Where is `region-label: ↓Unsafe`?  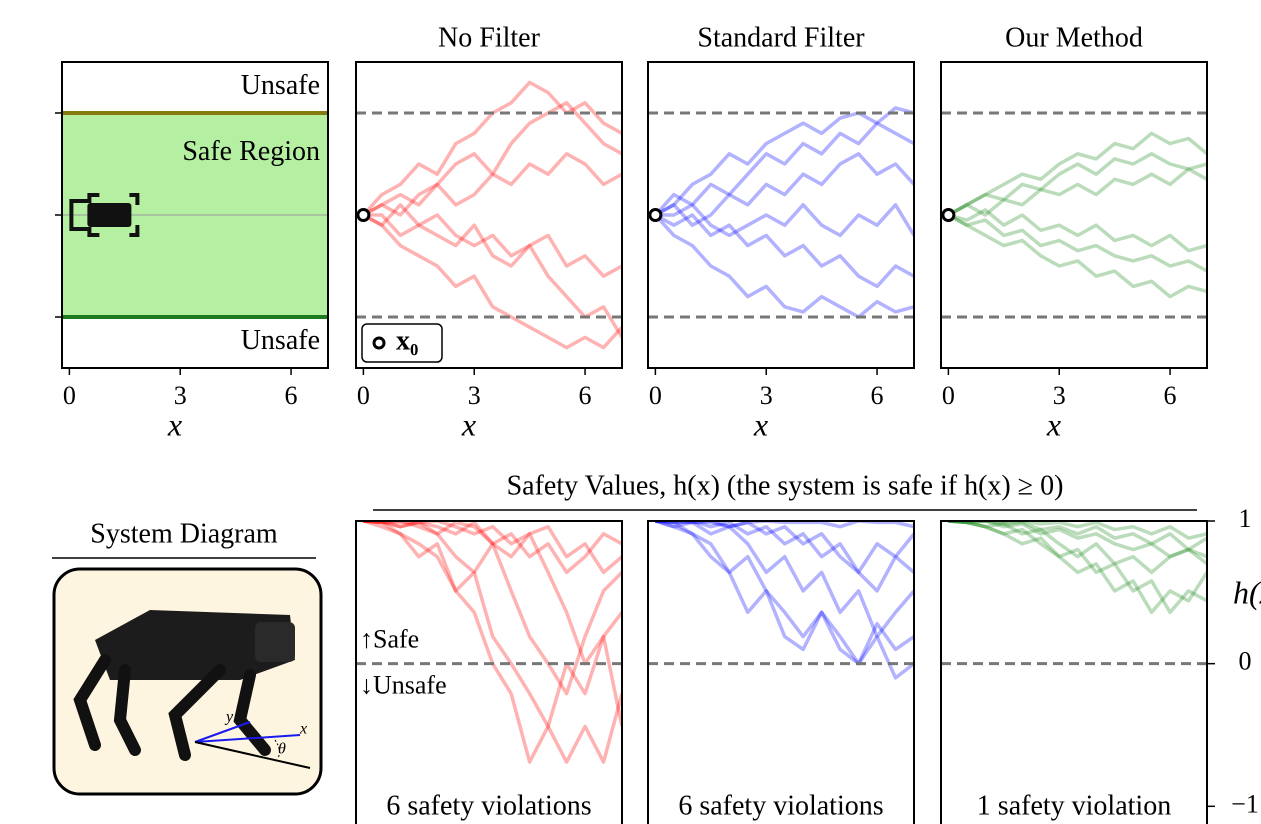
region-label: ↓Unsafe is located at coordinates (403, 685).